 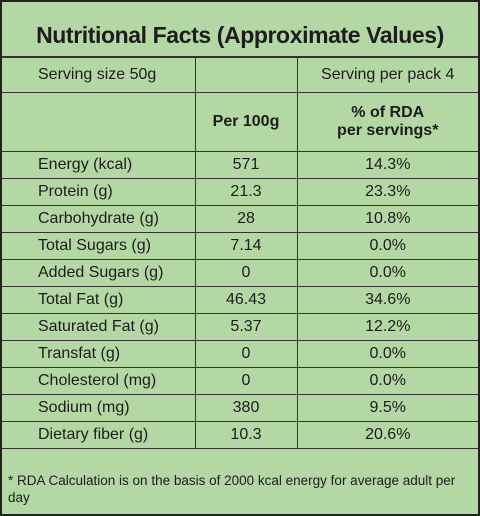 What do you see at coordinates (388, 130) in the screenshot?
I see `header-line: per servings*` at bounding box center [388, 130].